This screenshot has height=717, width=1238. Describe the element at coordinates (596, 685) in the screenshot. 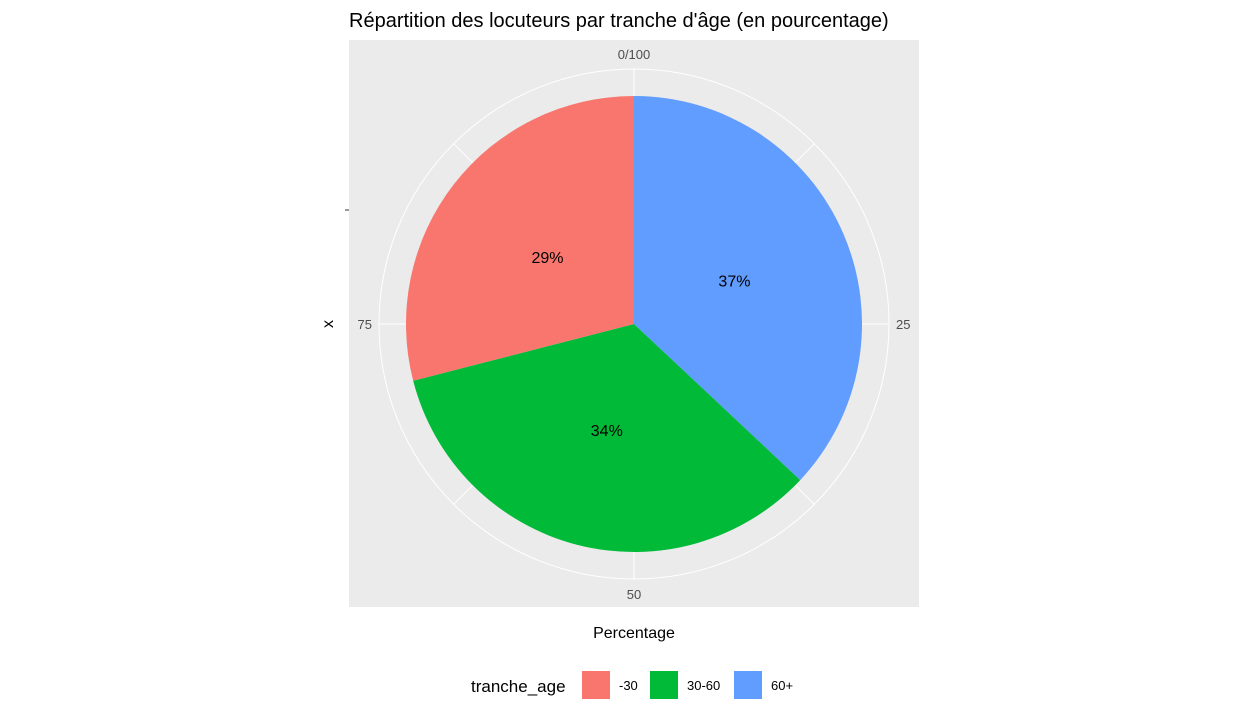

I see `legend-key--30` at that location.